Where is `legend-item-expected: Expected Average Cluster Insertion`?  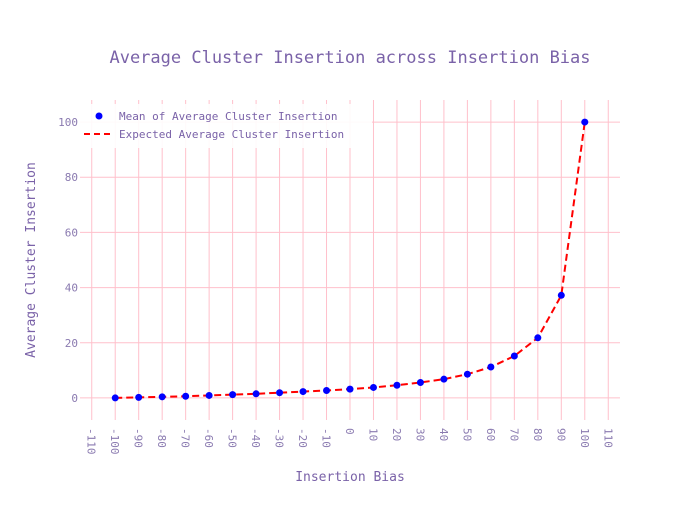
legend-item-expected: Expected Average Cluster Insertion is located at coordinates (214, 134).